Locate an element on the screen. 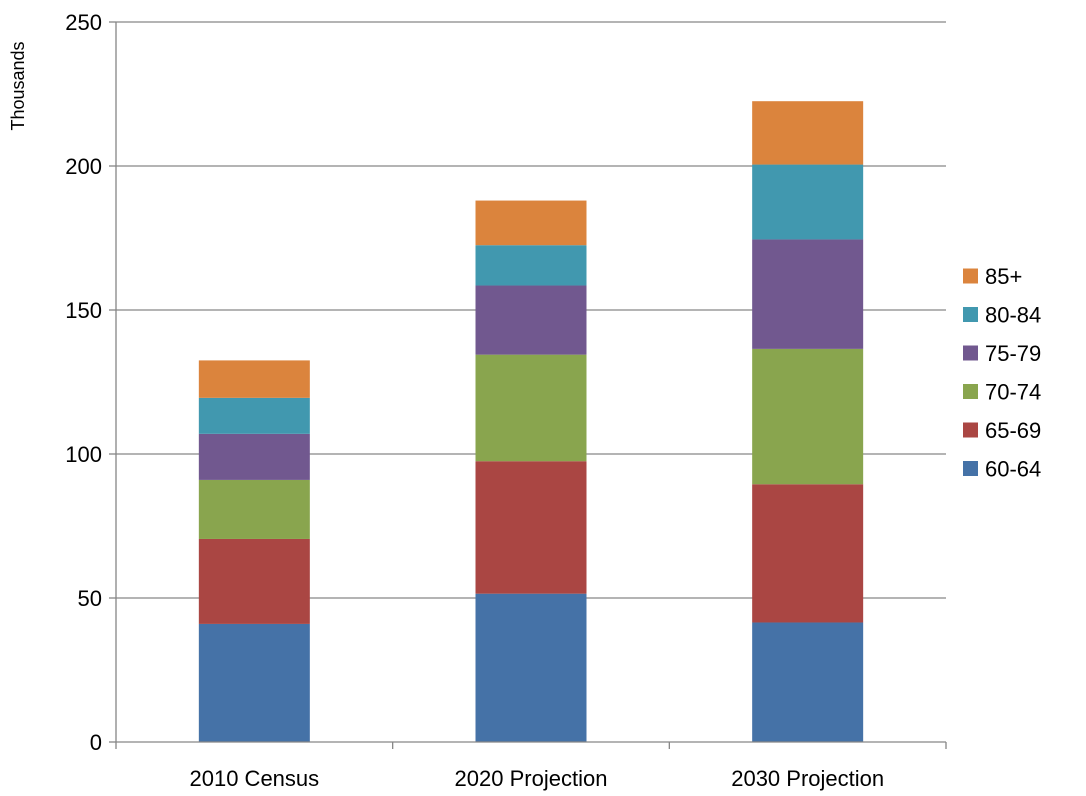 The image size is (1086, 796). legend-label: 65-69 is located at coordinates (1013, 430).